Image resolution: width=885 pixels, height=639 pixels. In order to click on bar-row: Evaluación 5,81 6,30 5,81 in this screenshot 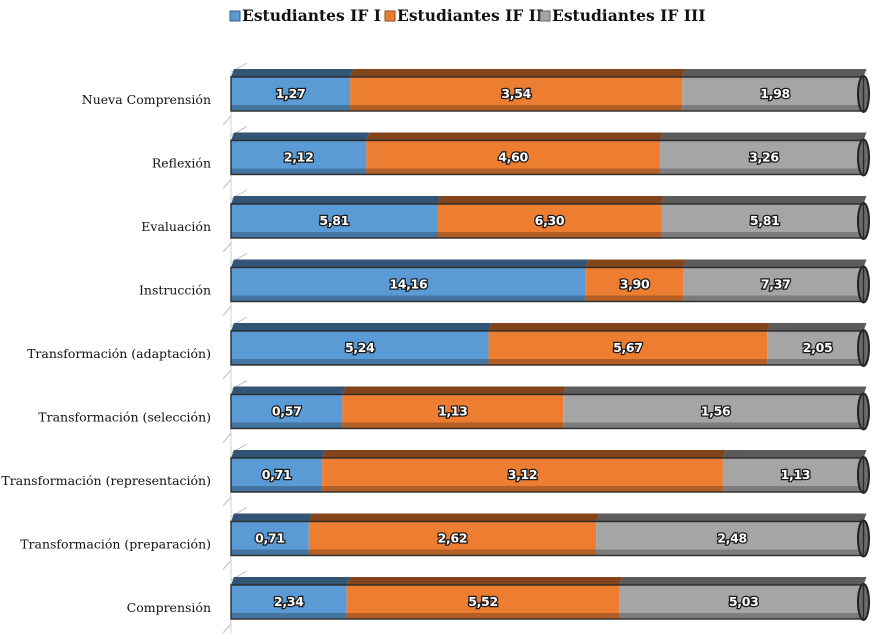, I will do `click(505, 221)`.